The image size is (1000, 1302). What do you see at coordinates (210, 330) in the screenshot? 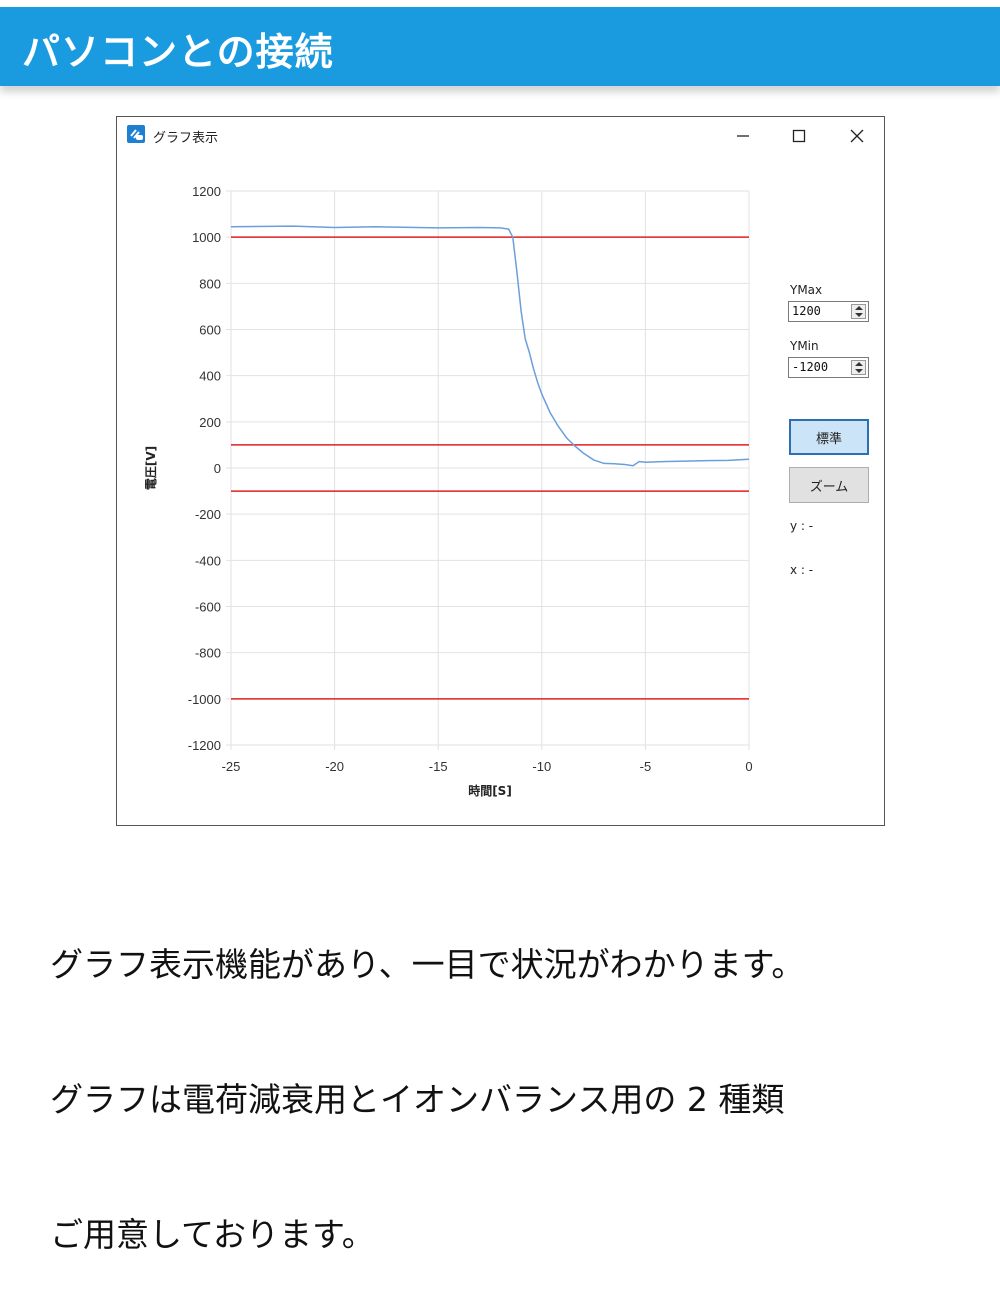
I see `y-tick-label: 600` at bounding box center [210, 330].